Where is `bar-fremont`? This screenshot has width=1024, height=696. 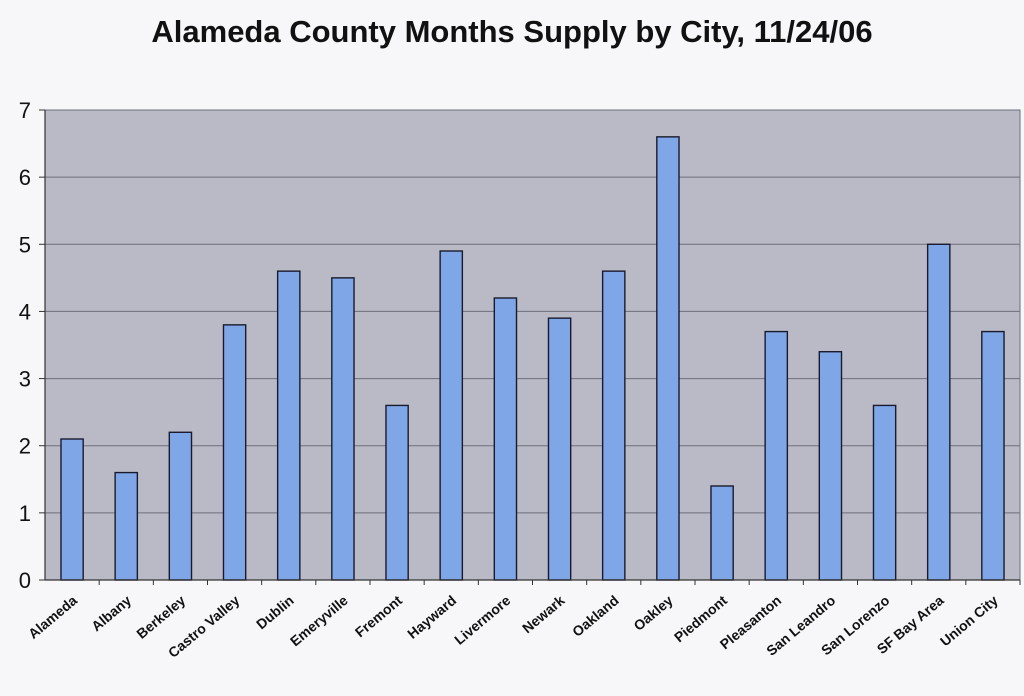
bar-fremont is located at coordinates (397, 492).